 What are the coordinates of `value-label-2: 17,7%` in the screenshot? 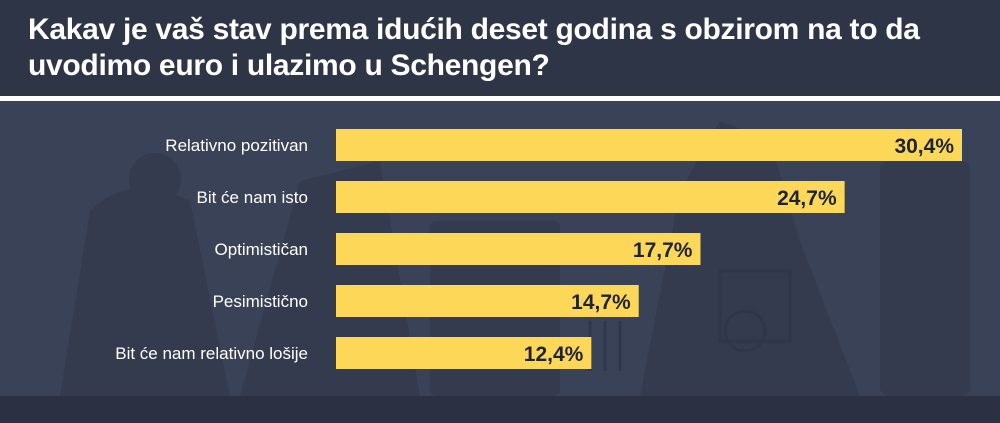 It's located at (663, 250).